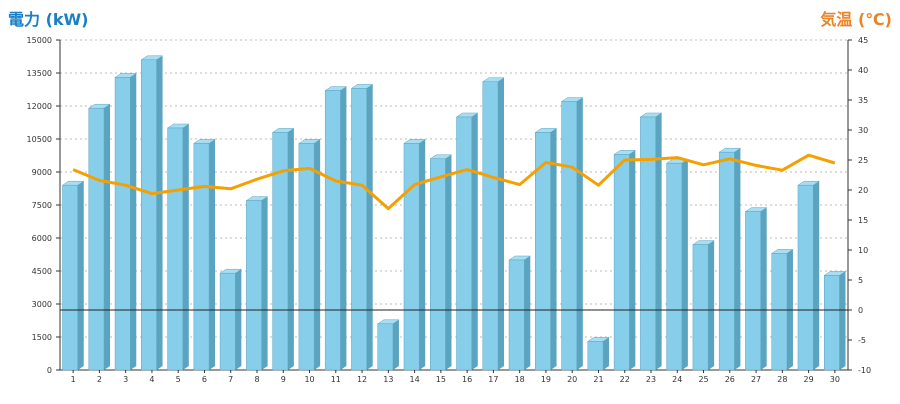 The width and height of the screenshot is (900, 404). Describe the element at coordinates (178, 379) in the screenshot. I see `x-tick-label: 5` at that location.